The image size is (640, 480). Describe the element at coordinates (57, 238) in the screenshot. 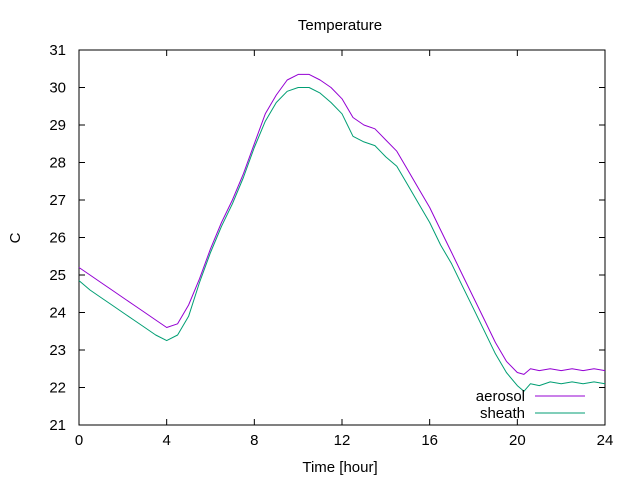

I see `y-tick-label: 26` at that location.